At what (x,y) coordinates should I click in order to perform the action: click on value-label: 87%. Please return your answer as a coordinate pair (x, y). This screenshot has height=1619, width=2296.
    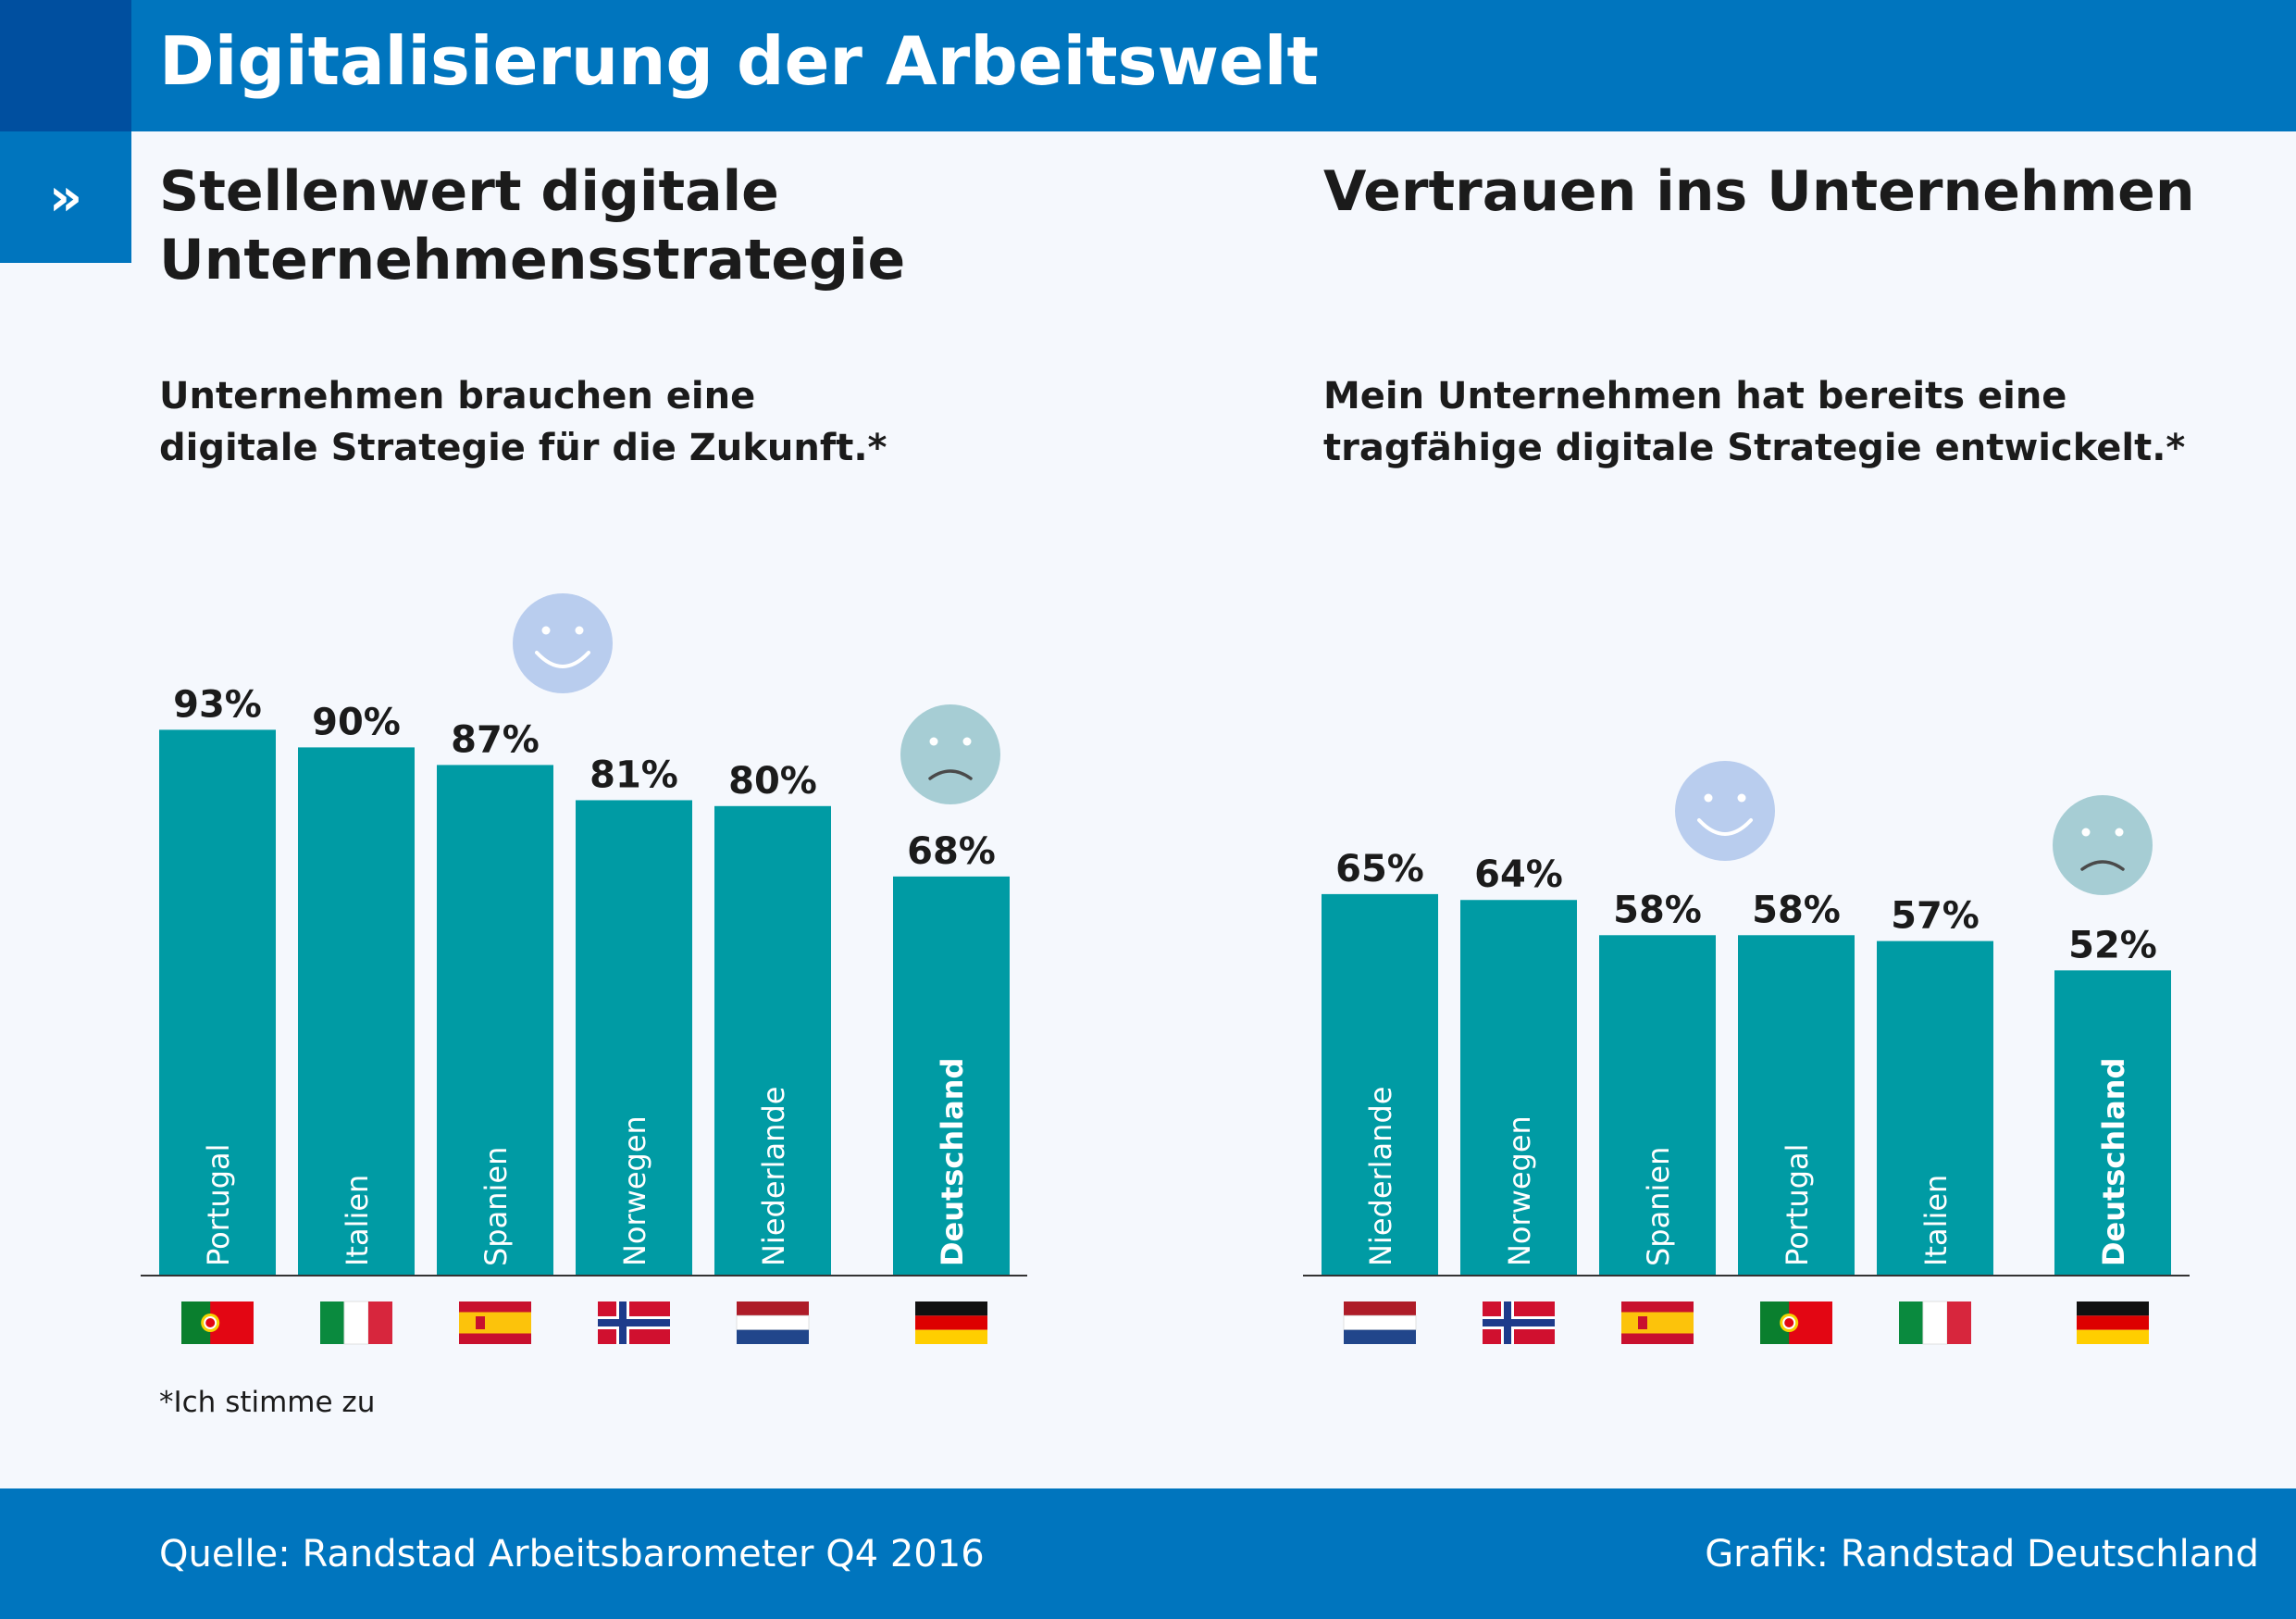
    Looking at the image, I should click on (495, 740).